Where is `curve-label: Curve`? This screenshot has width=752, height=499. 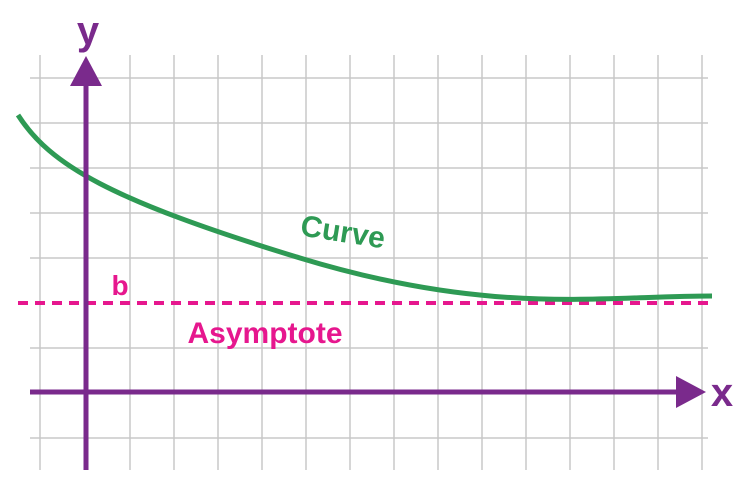
curve-label: Curve is located at coordinates (342, 233).